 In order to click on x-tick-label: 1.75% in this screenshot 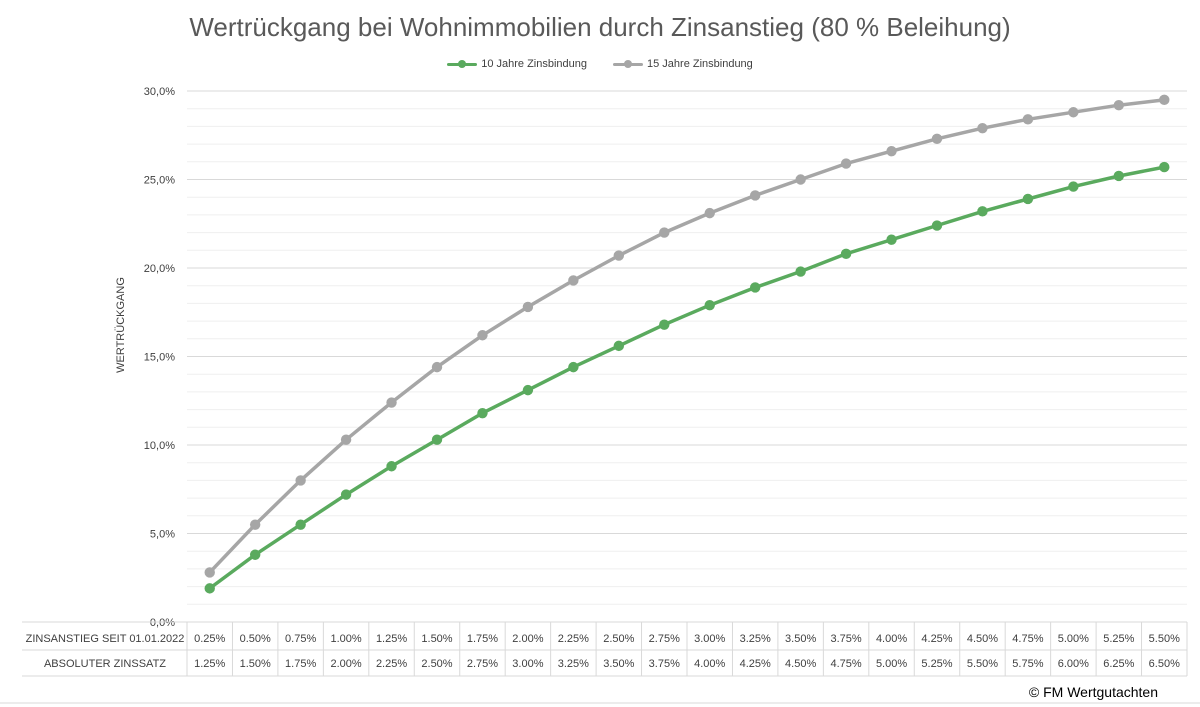, I will do `click(300, 664)`.